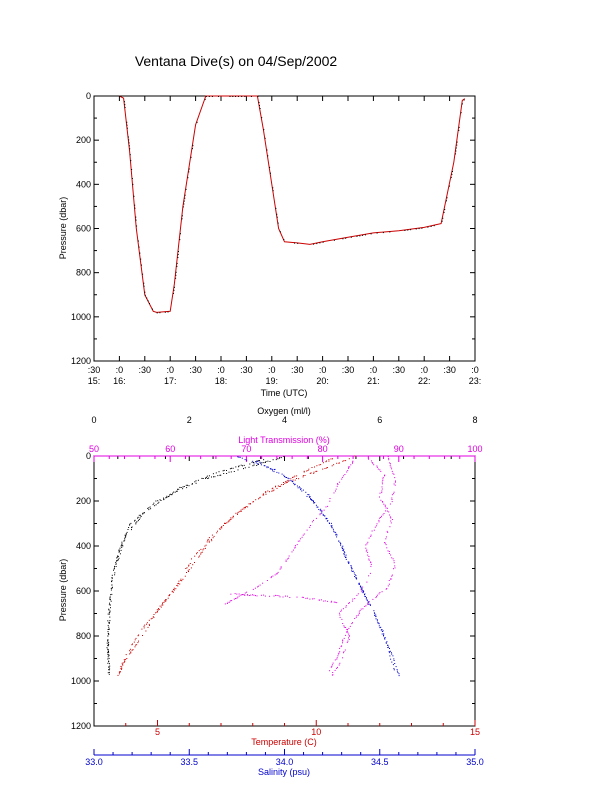  What do you see at coordinates (253, 566) in the screenshot?
I see `profile-series` at bounding box center [253, 566].